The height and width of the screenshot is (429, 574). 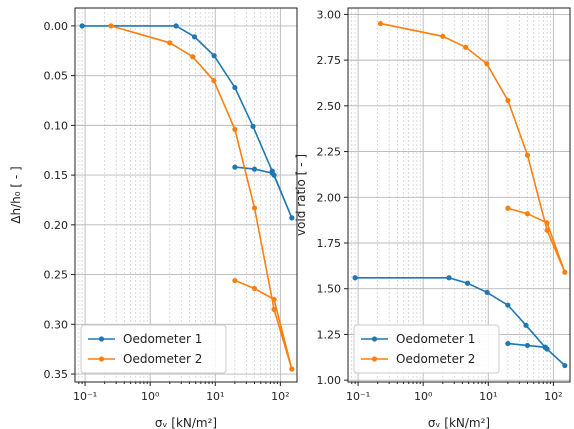 What do you see at coordinates (162, 359) in the screenshot?
I see `left-legend-label-2: Oedometer 2` at bounding box center [162, 359].